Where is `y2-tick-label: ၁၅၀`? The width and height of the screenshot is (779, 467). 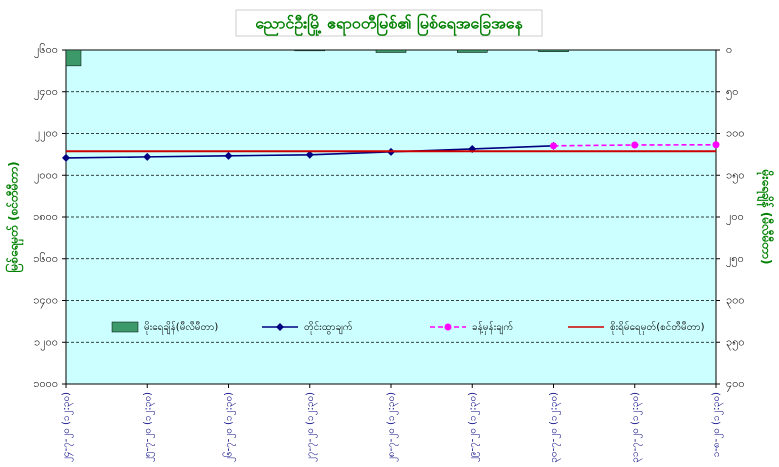
y2-tick-label: ၁၅၀ is located at coordinates (735, 175).